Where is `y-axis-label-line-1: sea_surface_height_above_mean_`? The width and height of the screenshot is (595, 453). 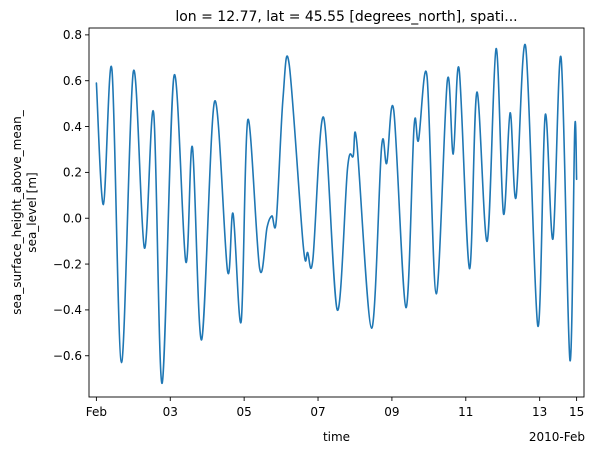
y-axis-label-line-1: sea_surface_height_above_mean_ is located at coordinates (17, 211).